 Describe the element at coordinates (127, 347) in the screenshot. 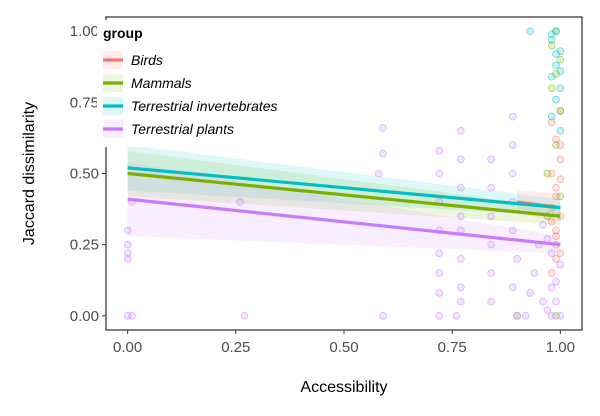

I see `x-tick-label: 0.00` at that location.